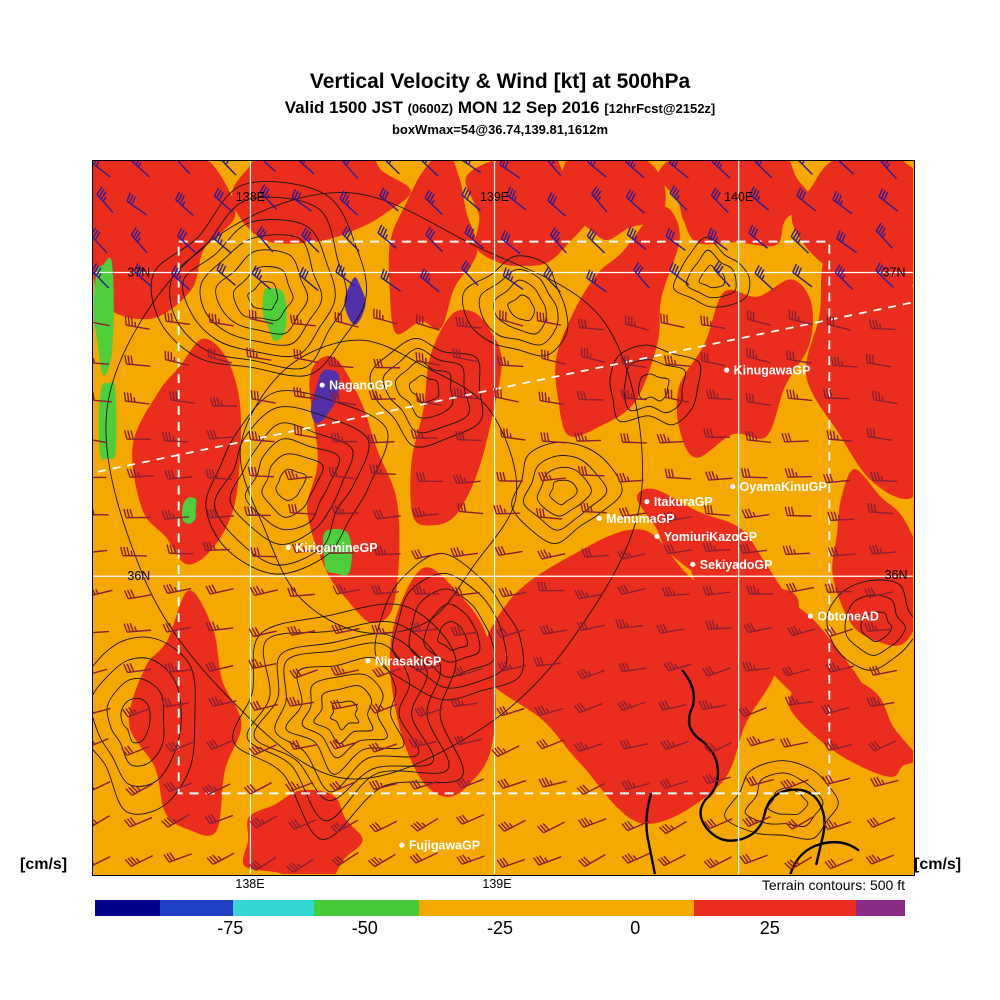  Describe the element at coordinates (505, 387) in the screenshot. I see `cross-section-line` at that location.